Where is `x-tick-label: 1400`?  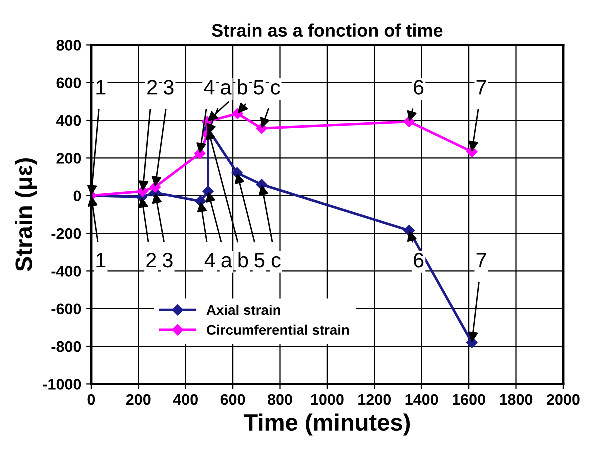 x-tick-label: 1400 is located at coordinates (422, 400).